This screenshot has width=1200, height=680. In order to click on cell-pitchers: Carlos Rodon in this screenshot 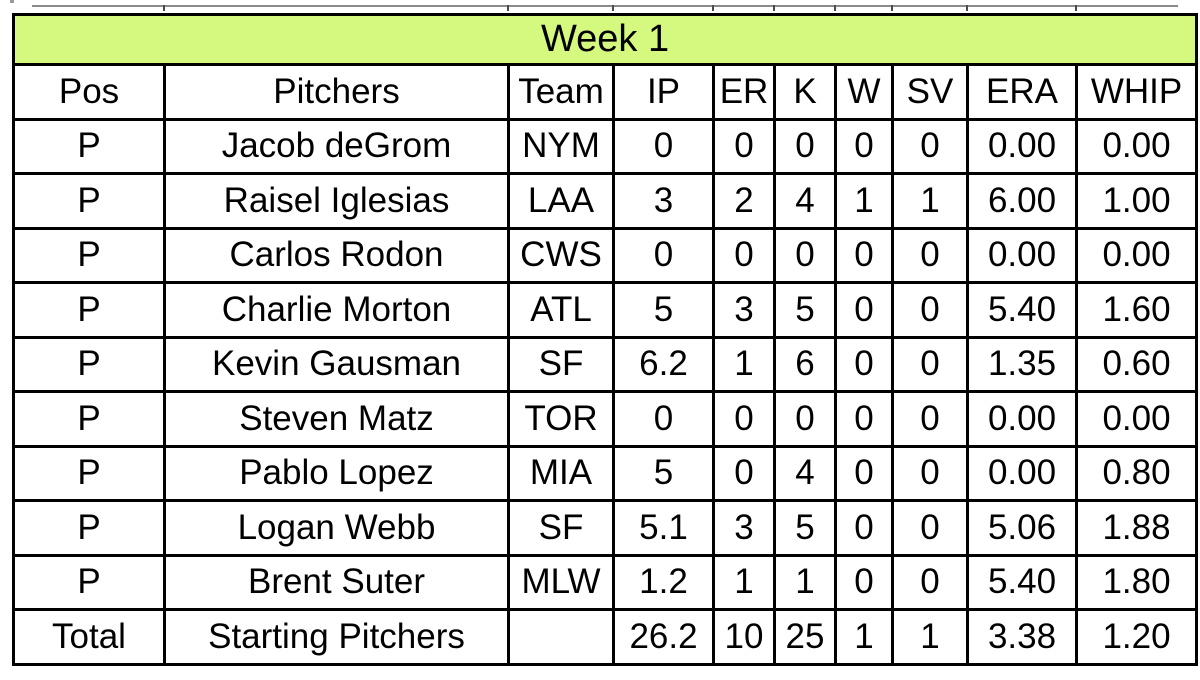, I will do `click(336, 255)`.